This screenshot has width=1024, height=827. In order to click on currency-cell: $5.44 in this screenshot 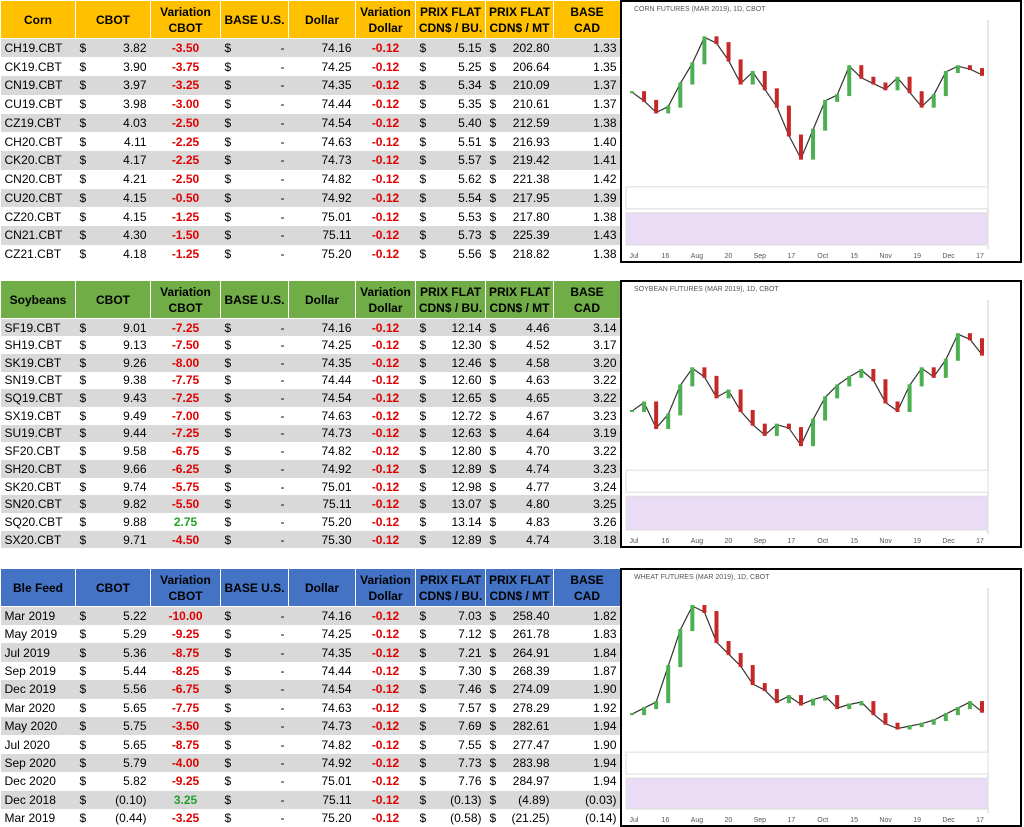, I will do `click(113, 671)`.